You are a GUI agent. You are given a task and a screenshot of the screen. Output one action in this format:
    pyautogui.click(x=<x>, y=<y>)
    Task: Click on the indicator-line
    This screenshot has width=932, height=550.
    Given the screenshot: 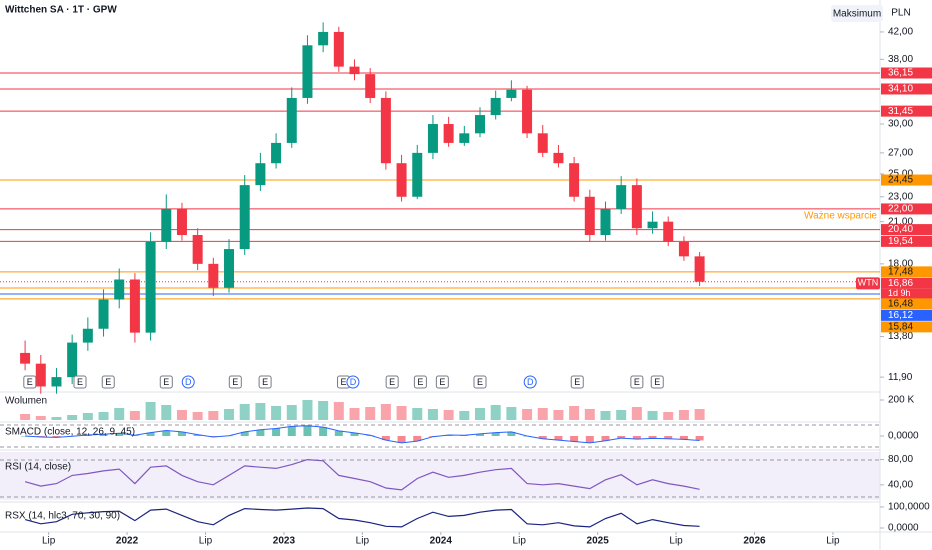 What is the action you would take?
    pyautogui.click(x=362, y=517)
    